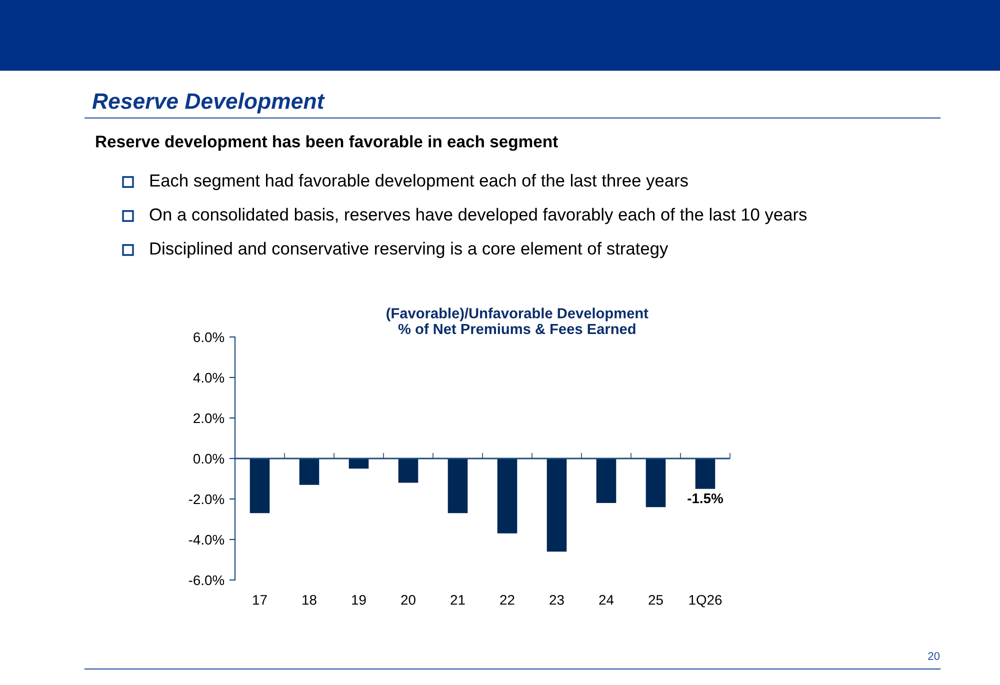 The image size is (1000, 685). I want to click on y-tick-label: -4.0%, so click(206, 539).